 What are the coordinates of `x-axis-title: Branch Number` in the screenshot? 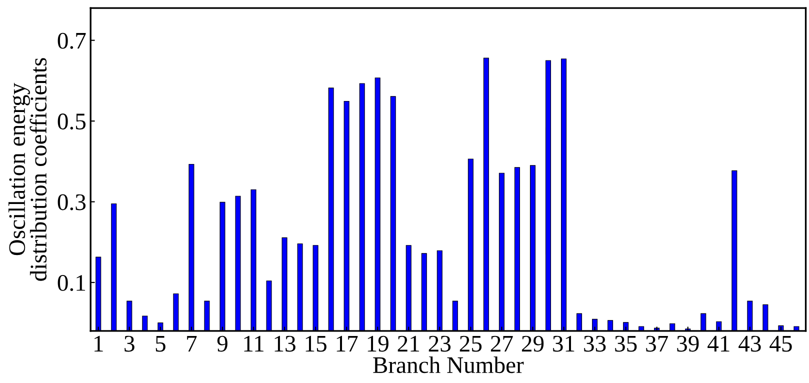 It's located at (448, 365).